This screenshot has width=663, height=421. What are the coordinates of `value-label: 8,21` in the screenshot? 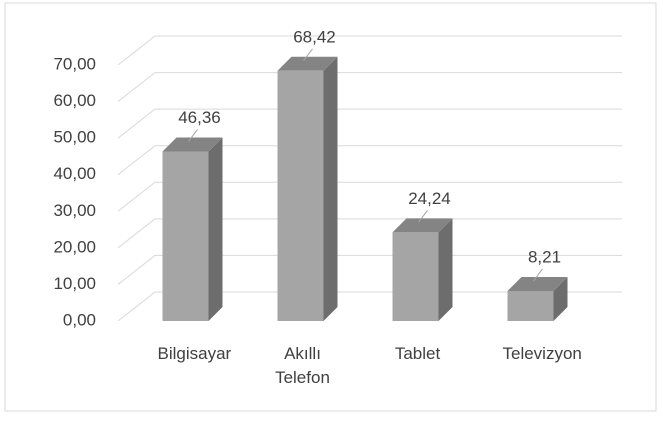 It's located at (544, 256).